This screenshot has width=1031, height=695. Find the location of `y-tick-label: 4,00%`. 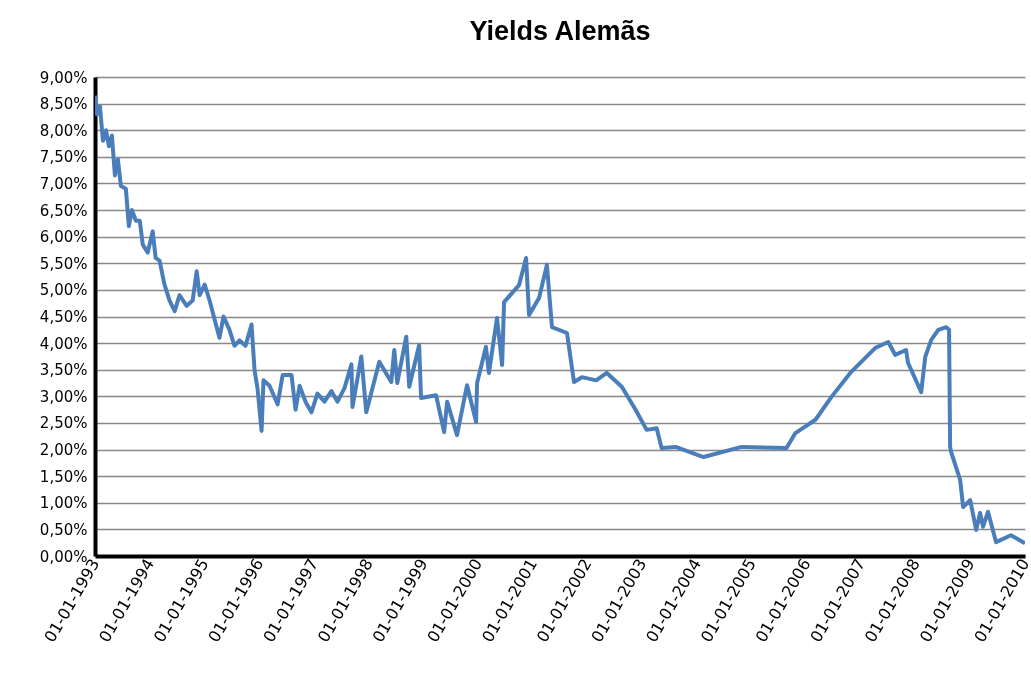

y-tick-label: 4,00% is located at coordinates (63, 343).